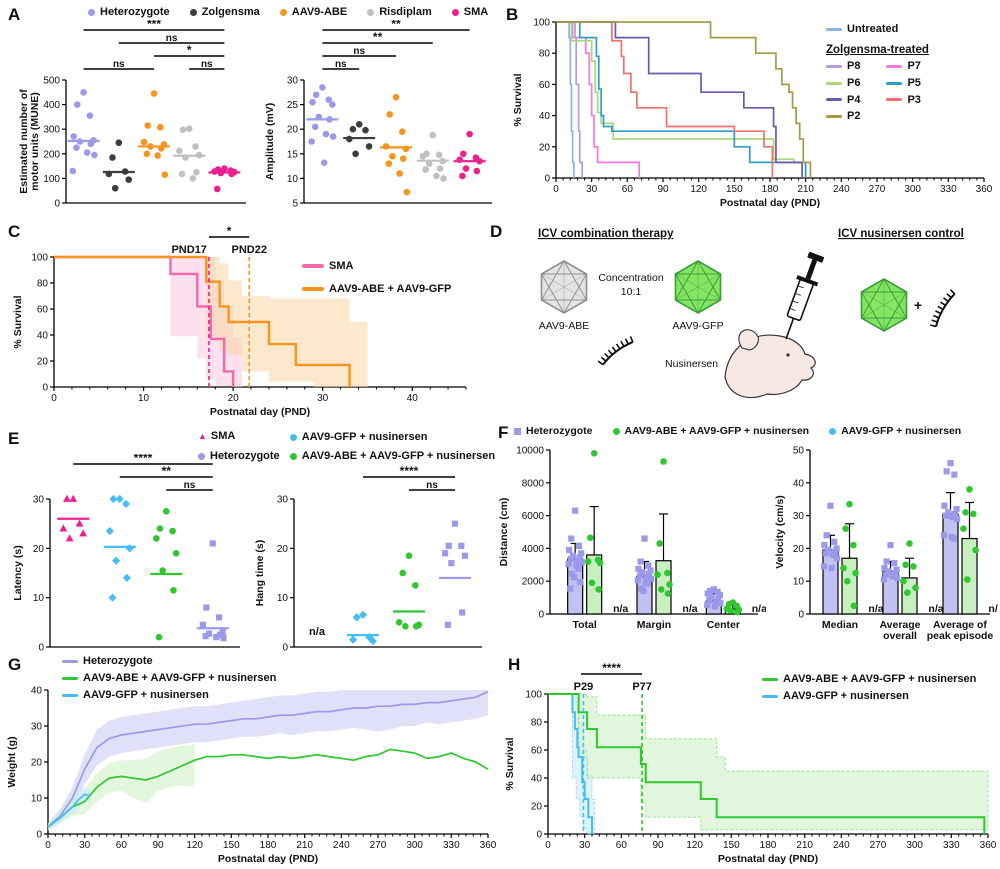  What do you see at coordinates (564, 326) in the screenshot?
I see `svg-text: AAV9-ABE` at bounding box center [564, 326].